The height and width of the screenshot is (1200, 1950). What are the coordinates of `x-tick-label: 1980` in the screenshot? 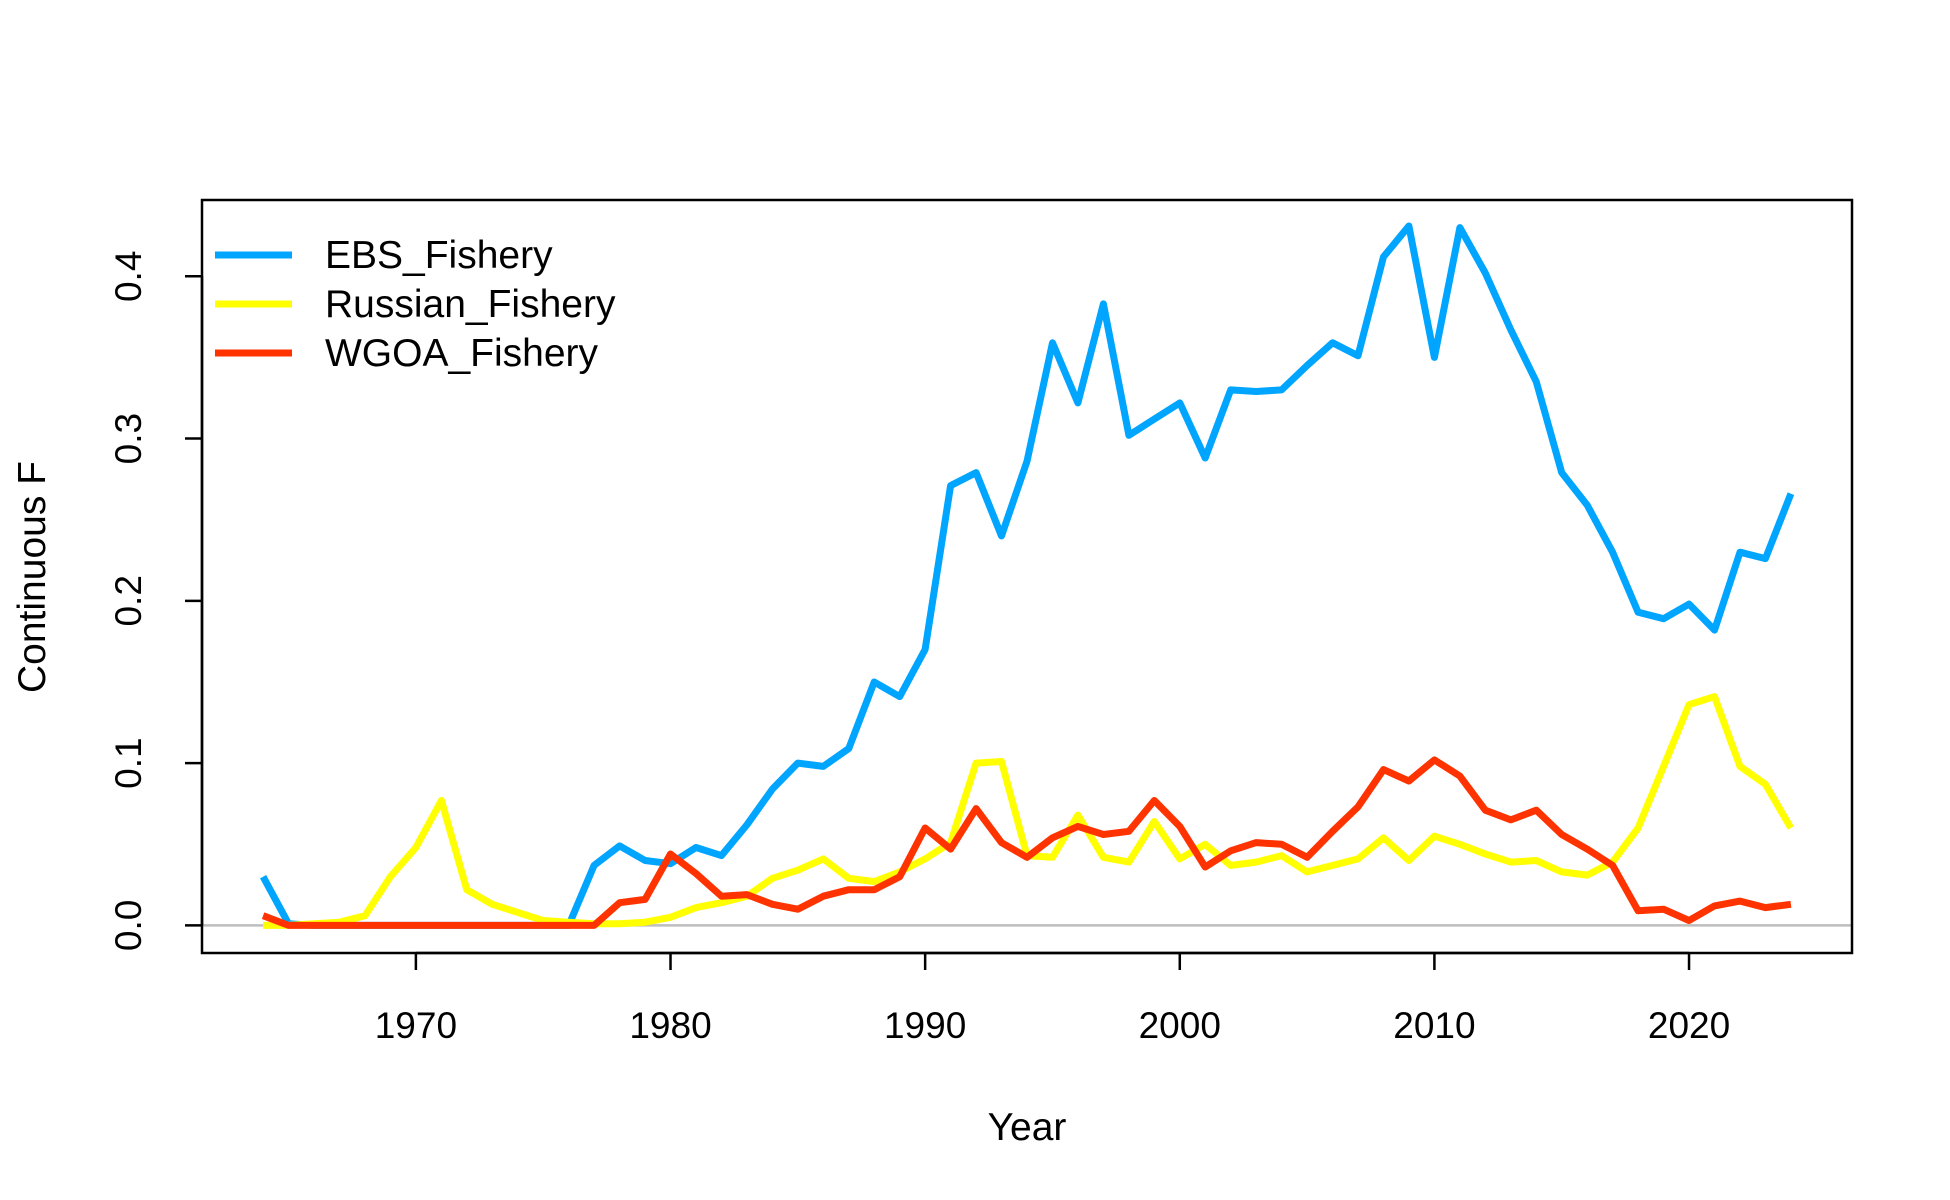 It's located at (670, 1025).